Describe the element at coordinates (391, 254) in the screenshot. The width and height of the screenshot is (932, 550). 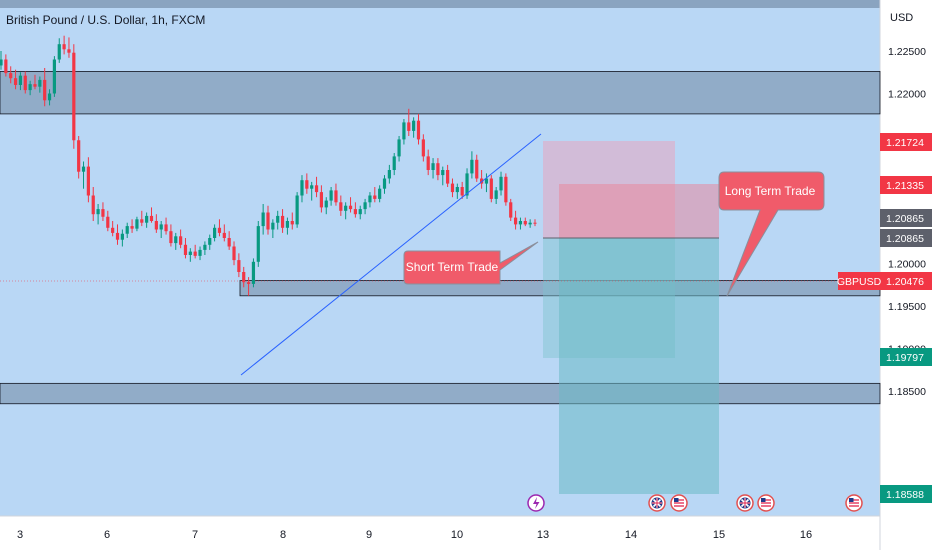
I see `trendline` at that location.